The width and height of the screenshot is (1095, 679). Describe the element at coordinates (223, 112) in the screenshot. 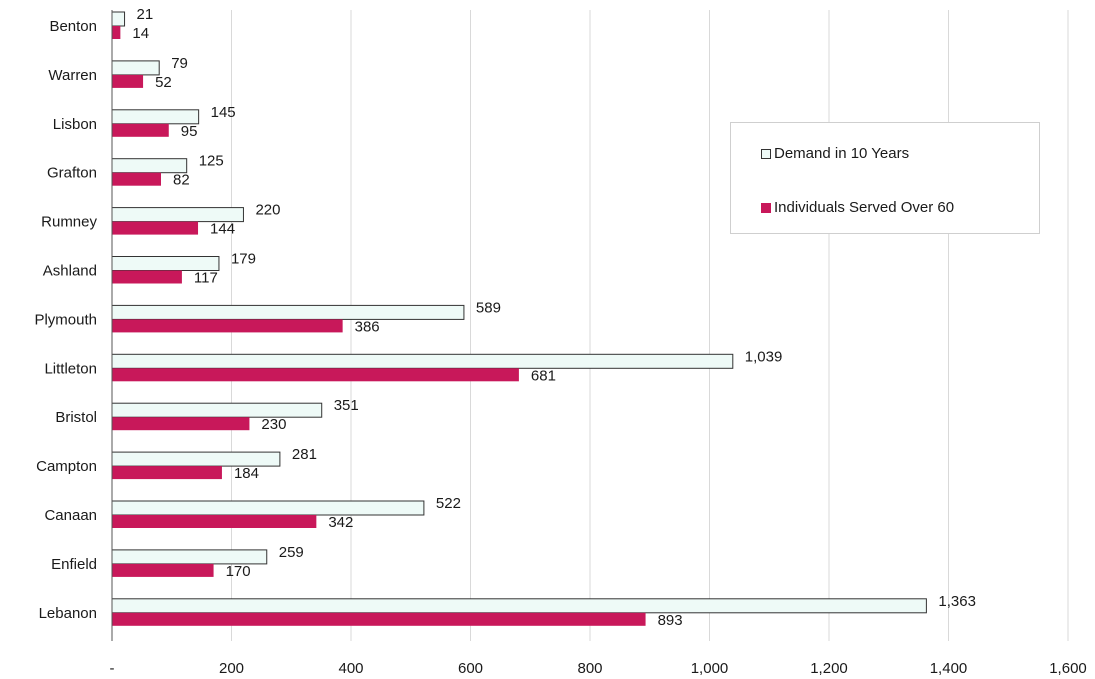

I see `data-label-demand: 145` at that location.